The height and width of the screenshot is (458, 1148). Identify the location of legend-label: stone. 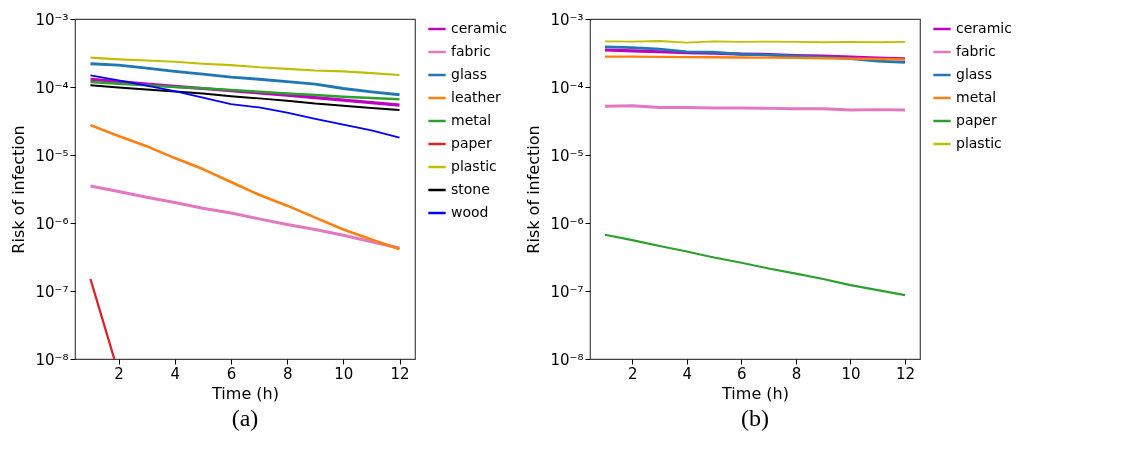
(470, 189).